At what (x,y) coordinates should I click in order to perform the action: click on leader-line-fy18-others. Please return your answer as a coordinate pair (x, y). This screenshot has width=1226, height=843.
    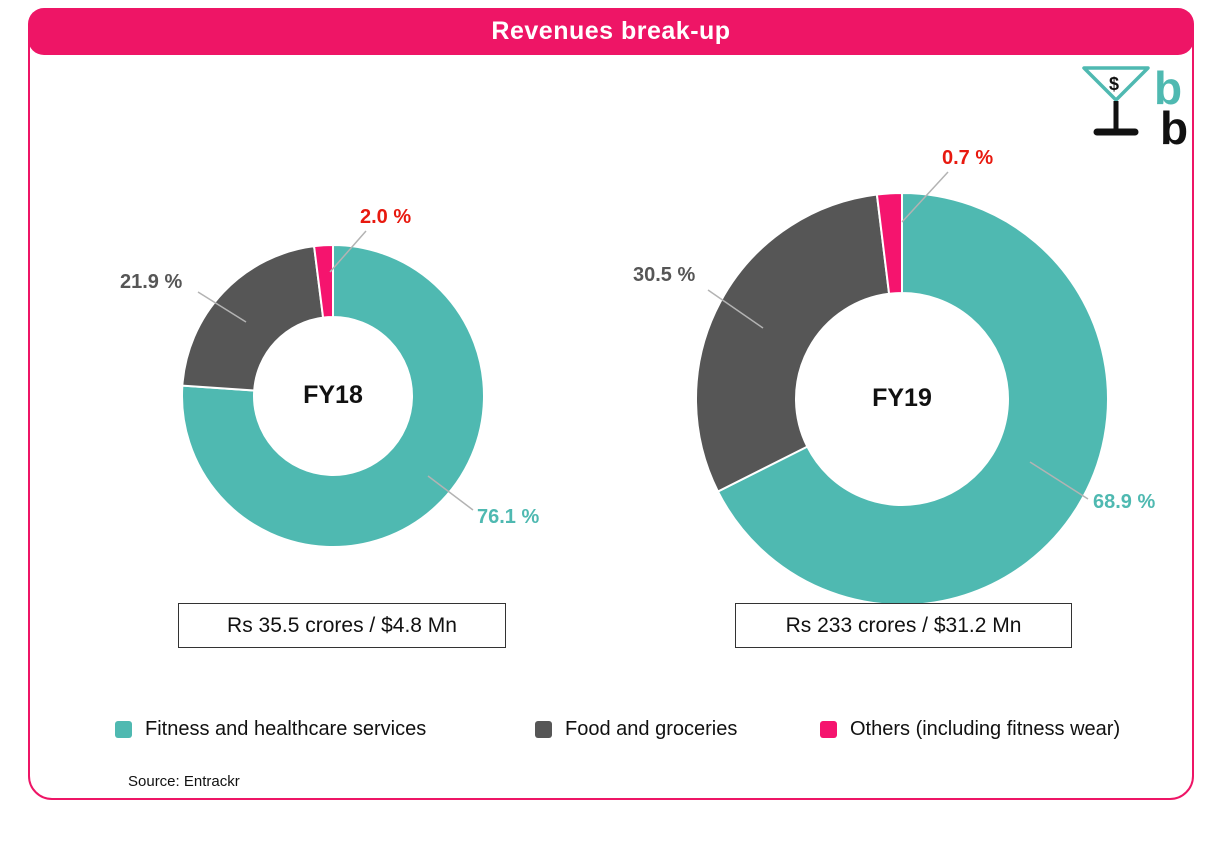
    Looking at the image, I should click on (348, 251).